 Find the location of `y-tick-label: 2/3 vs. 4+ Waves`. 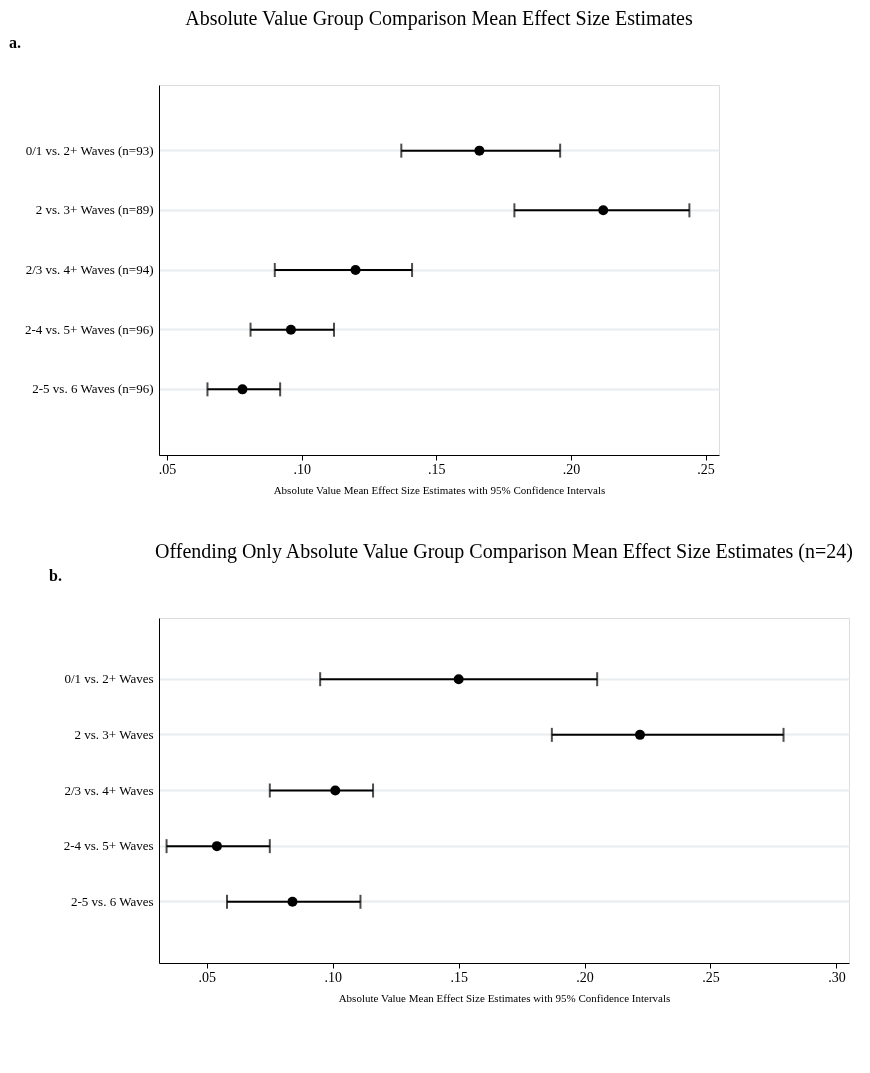

y-tick-label: 2/3 vs. 4+ Waves is located at coordinates (109, 790).